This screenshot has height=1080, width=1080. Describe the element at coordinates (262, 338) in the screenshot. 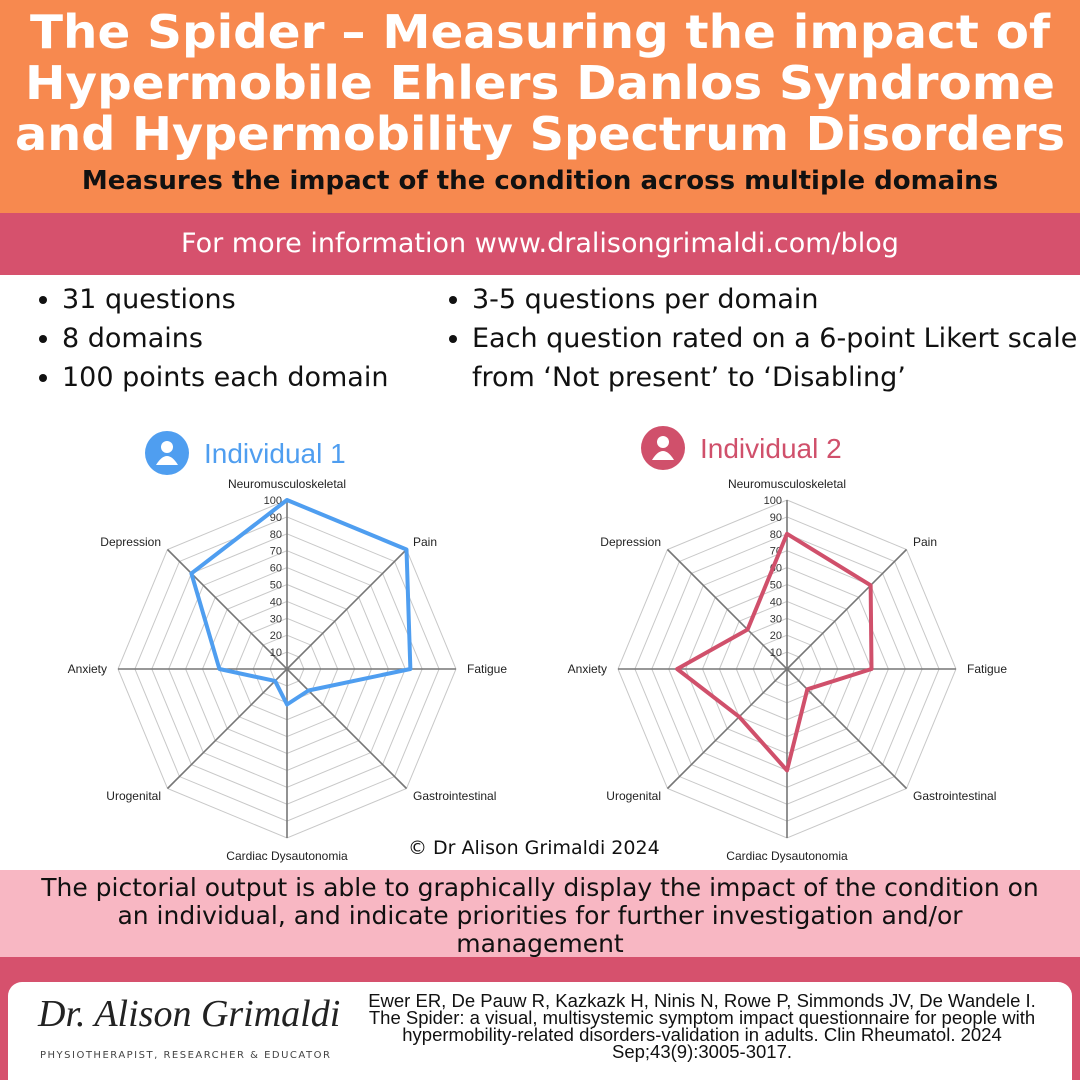

I see `bullet: 8 domains` at that location.